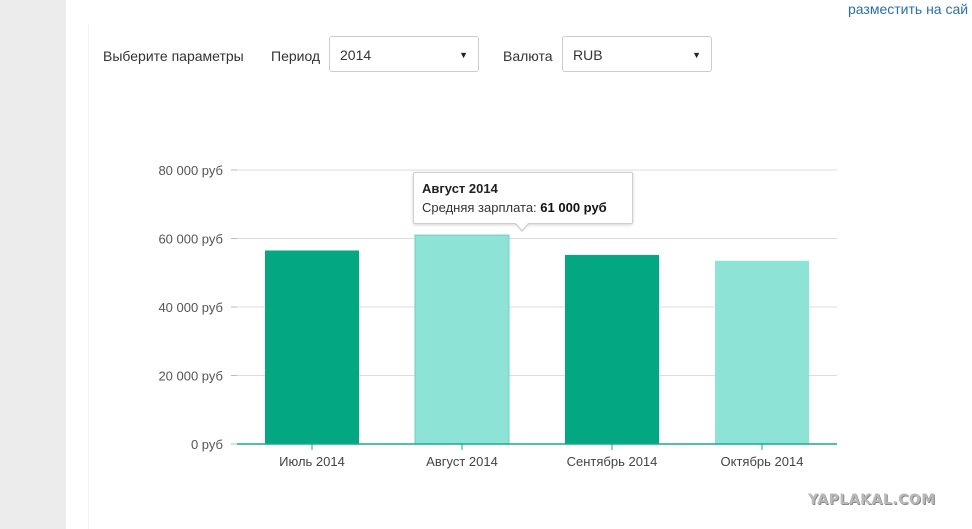 The height and width of the screenshot is (529, 972). Describe the element at coordinates (462, 461) in the screenshot. I see `x-tick-label: Август 2014` at that location.